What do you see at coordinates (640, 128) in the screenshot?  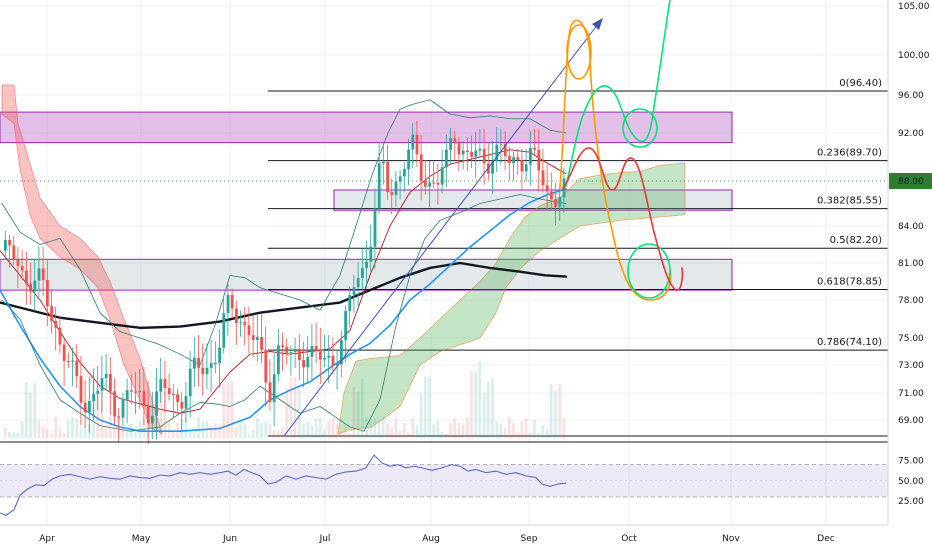 I see `target-circle-green-top` at bounding box center [640, 128].